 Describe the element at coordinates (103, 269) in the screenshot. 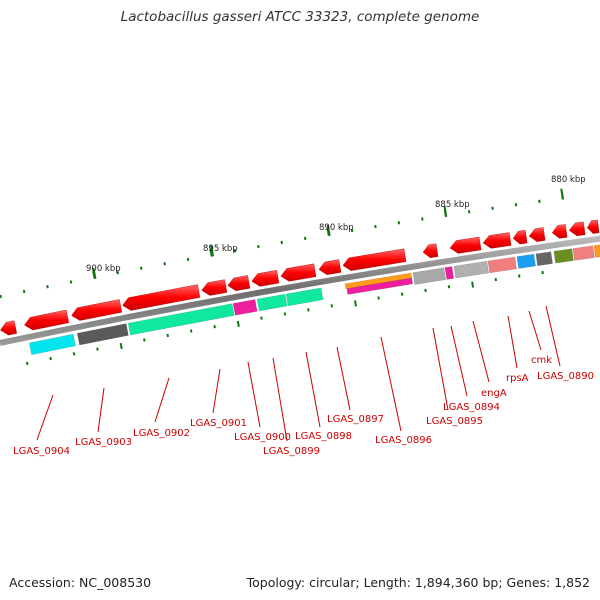

I see `scale-label-900kbp: 900 kbp` at that location.